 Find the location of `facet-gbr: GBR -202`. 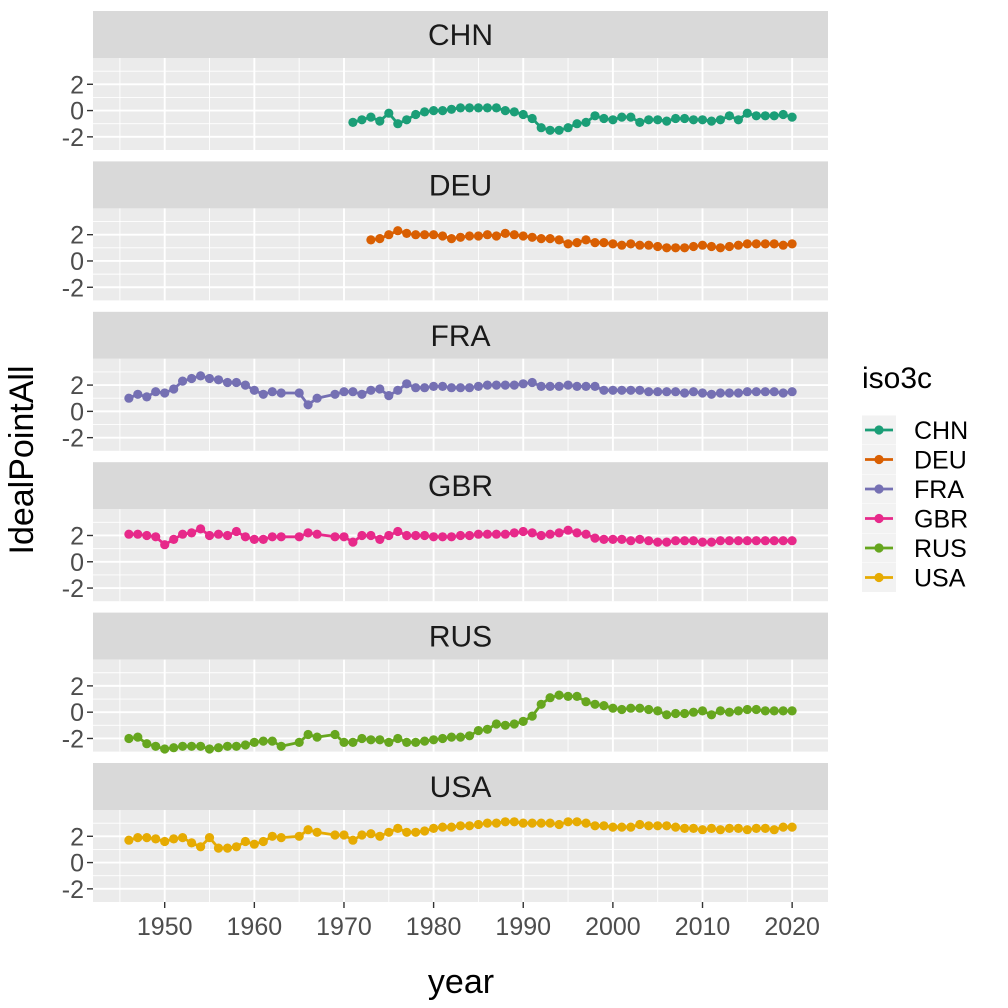

facet-gbr: GBR -202 is located at coordinates (445, 532).